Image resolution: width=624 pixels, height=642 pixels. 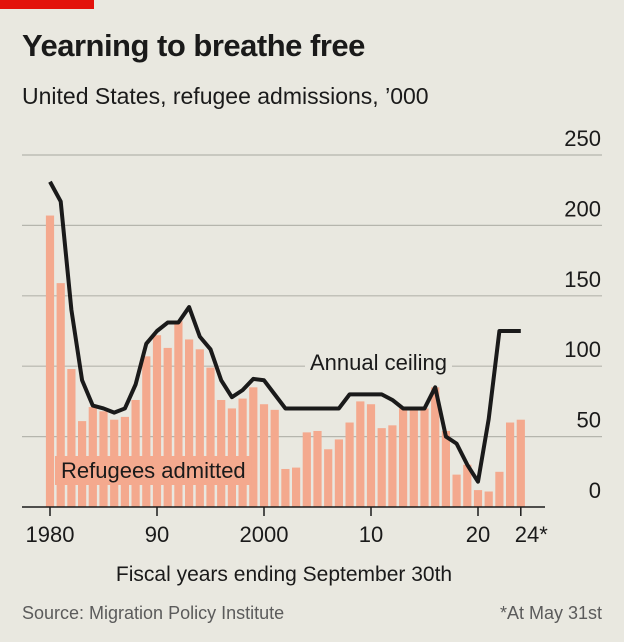 What do you see at coordinates (595, 490) in the screenshot?
I see `y-tick-label: 0` at bounding box center [595, 490].